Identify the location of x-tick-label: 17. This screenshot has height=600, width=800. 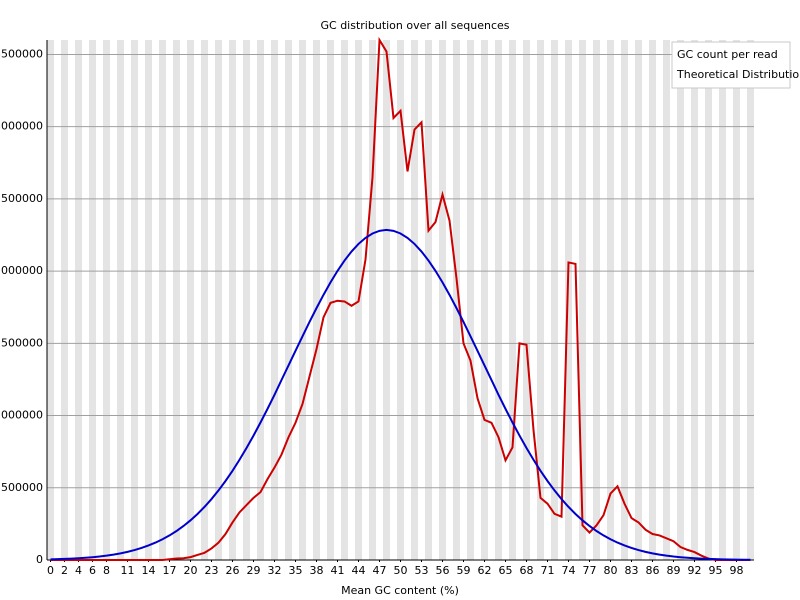
(170, 570).